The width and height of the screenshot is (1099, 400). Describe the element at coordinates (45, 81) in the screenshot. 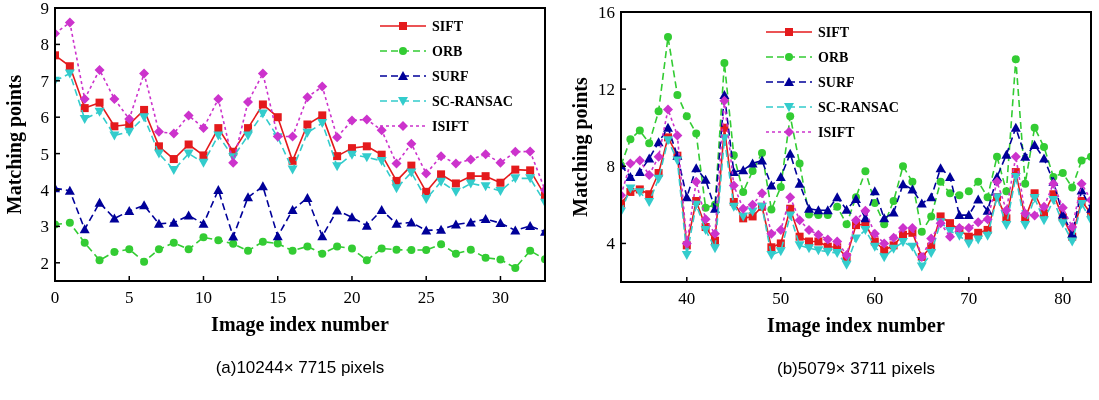

I see `y-tick-label: 7` at that location.